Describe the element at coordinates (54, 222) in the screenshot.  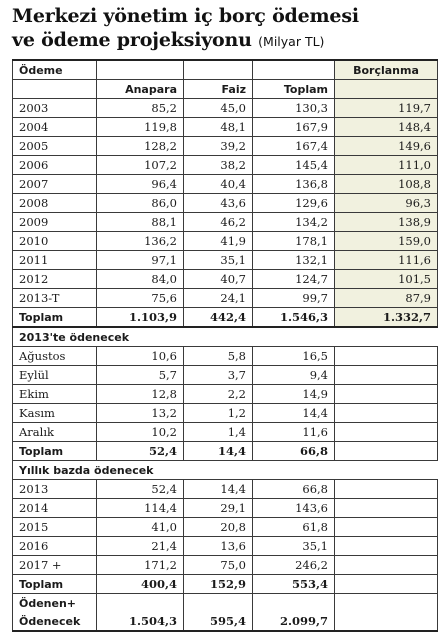
I see `annual-label: 2009` at that location.